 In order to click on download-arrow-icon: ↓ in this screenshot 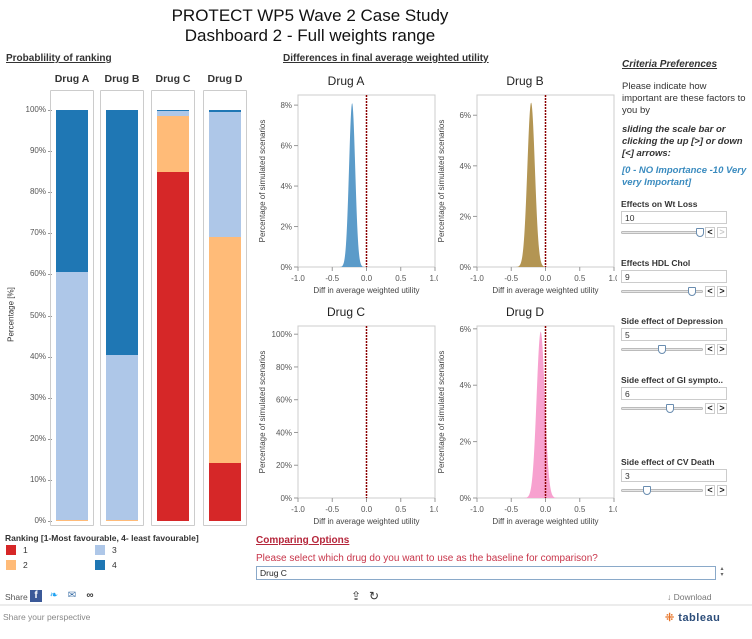, I will do `click(669, 597)`.